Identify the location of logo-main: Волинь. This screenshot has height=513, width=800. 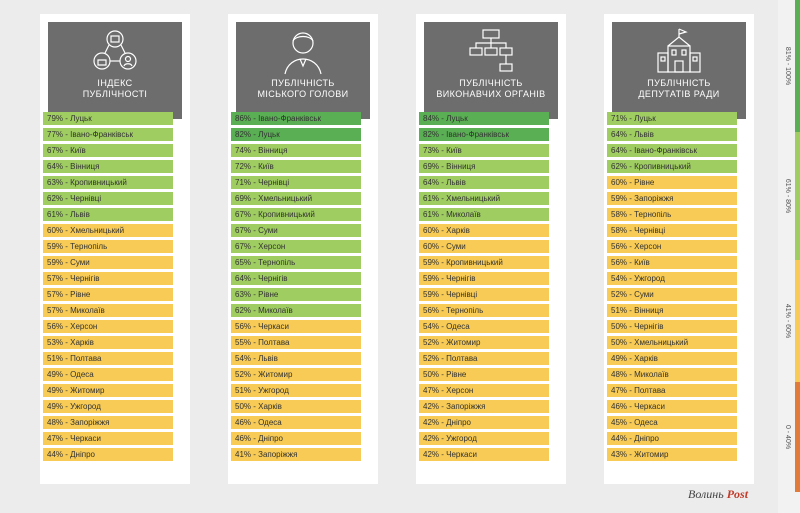
(706, 494).